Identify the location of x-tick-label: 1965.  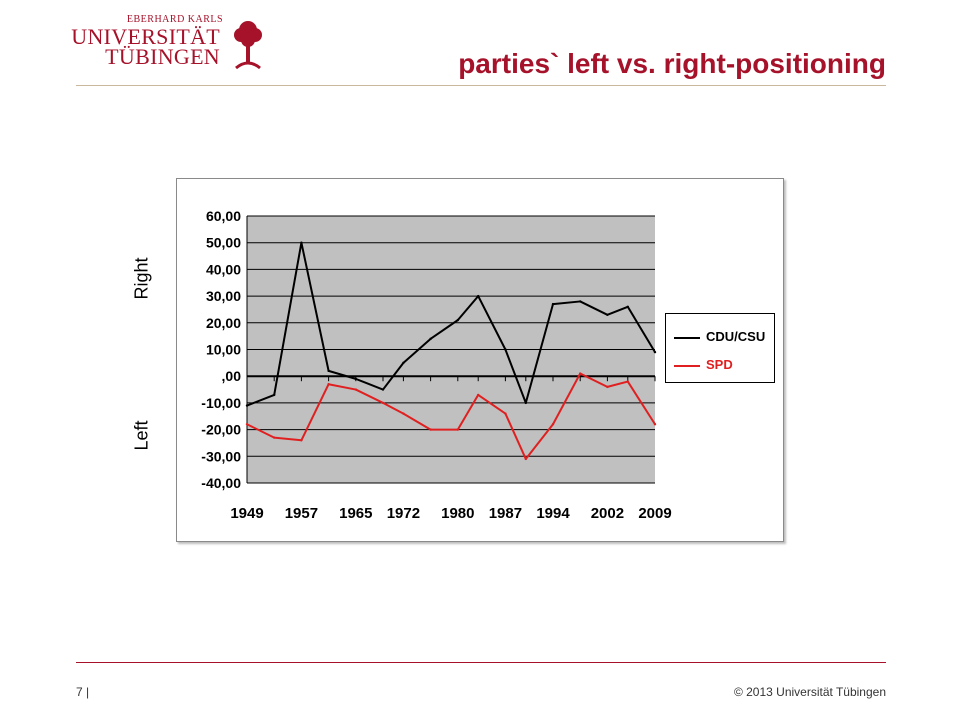
(355, 513).